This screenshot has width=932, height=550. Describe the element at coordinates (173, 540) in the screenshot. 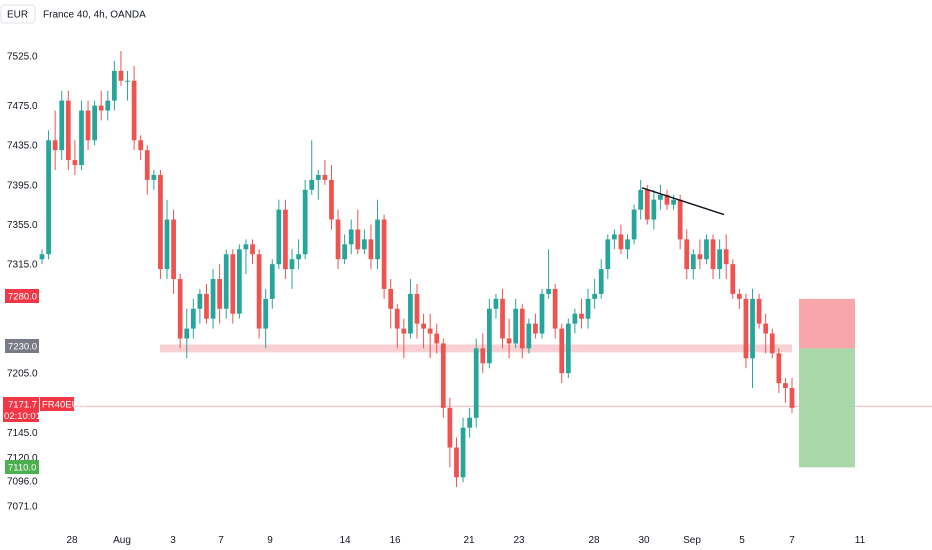

I see `x-tick-label: 3` at that location.